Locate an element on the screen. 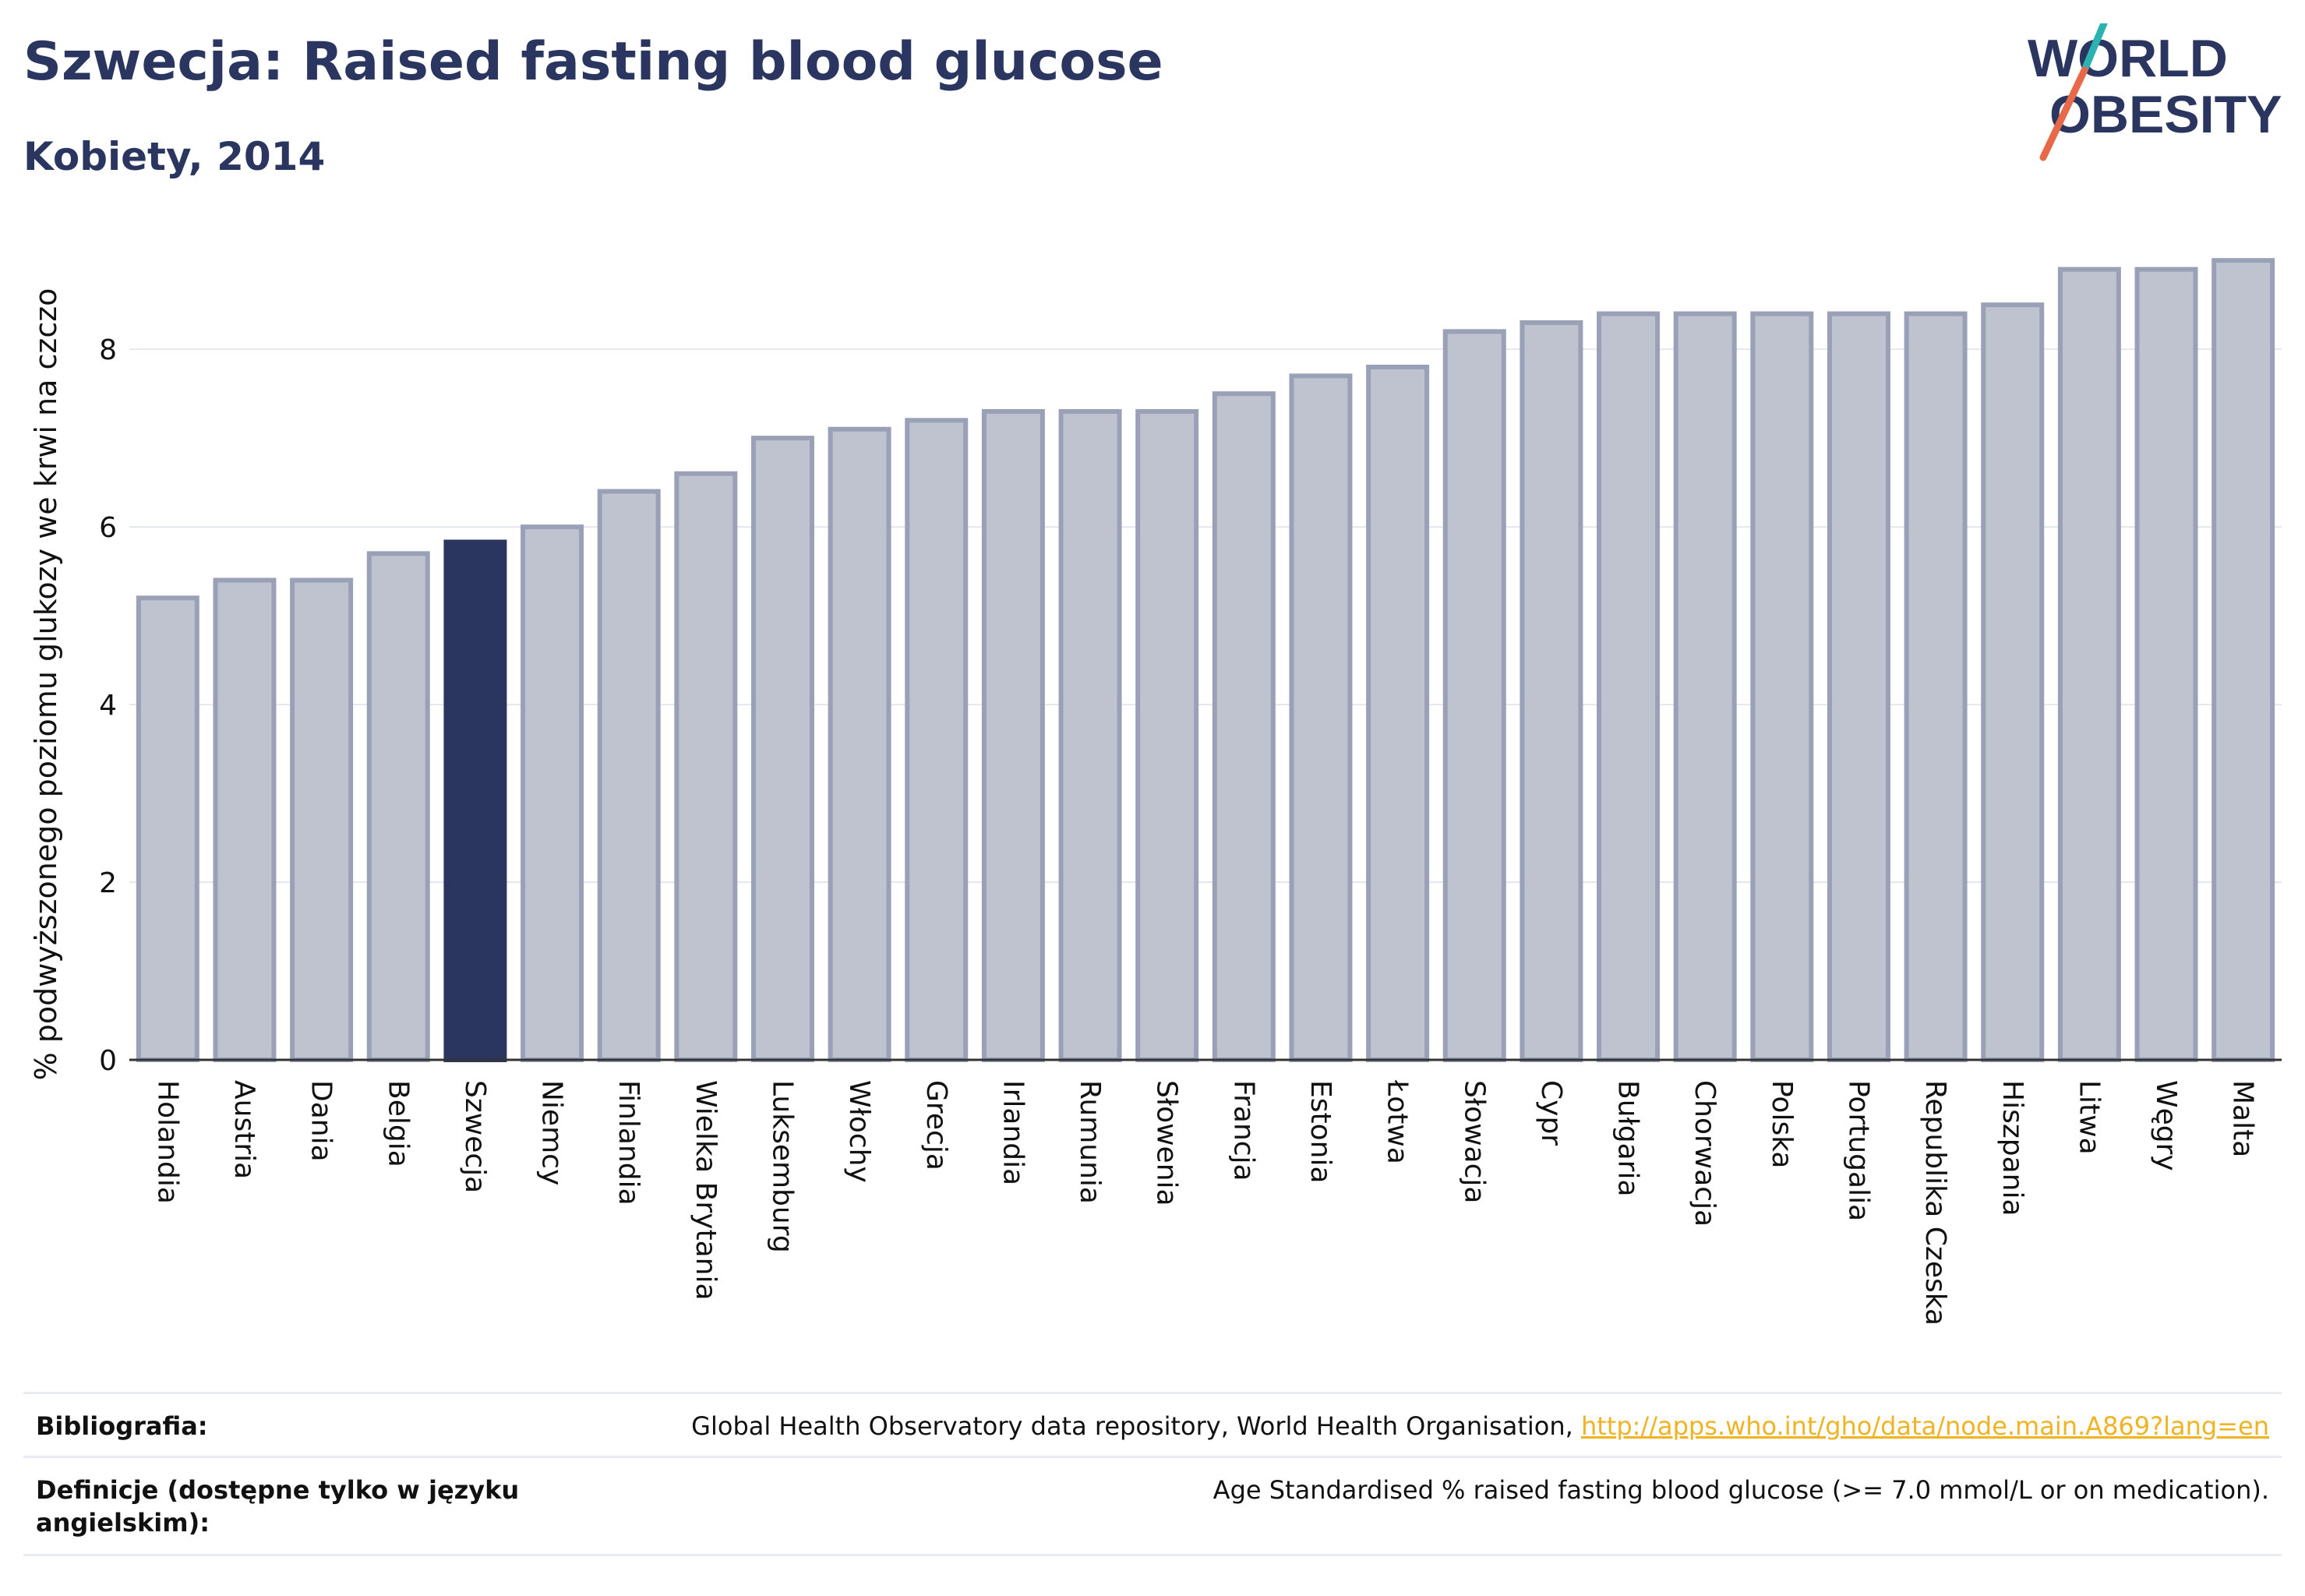 Image resolution: width=2305 pixels, height=1596 pixels. x-tick-label: Wielka Brytania is located at coordinates (706, 1190).